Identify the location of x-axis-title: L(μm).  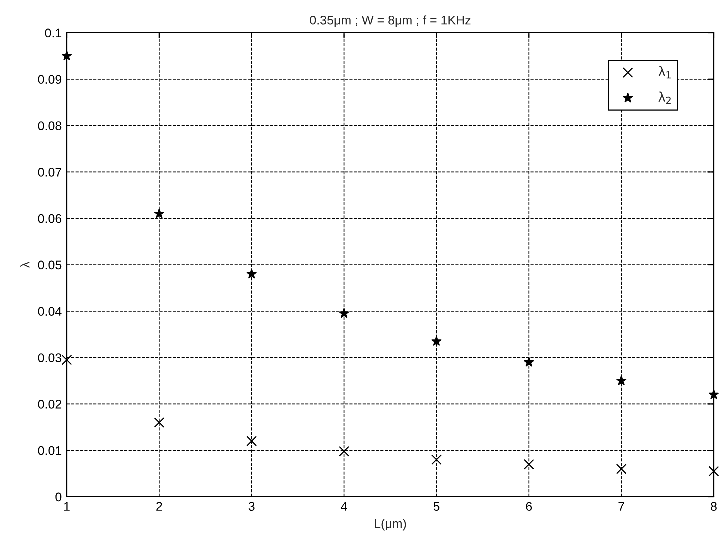
(390, 525).